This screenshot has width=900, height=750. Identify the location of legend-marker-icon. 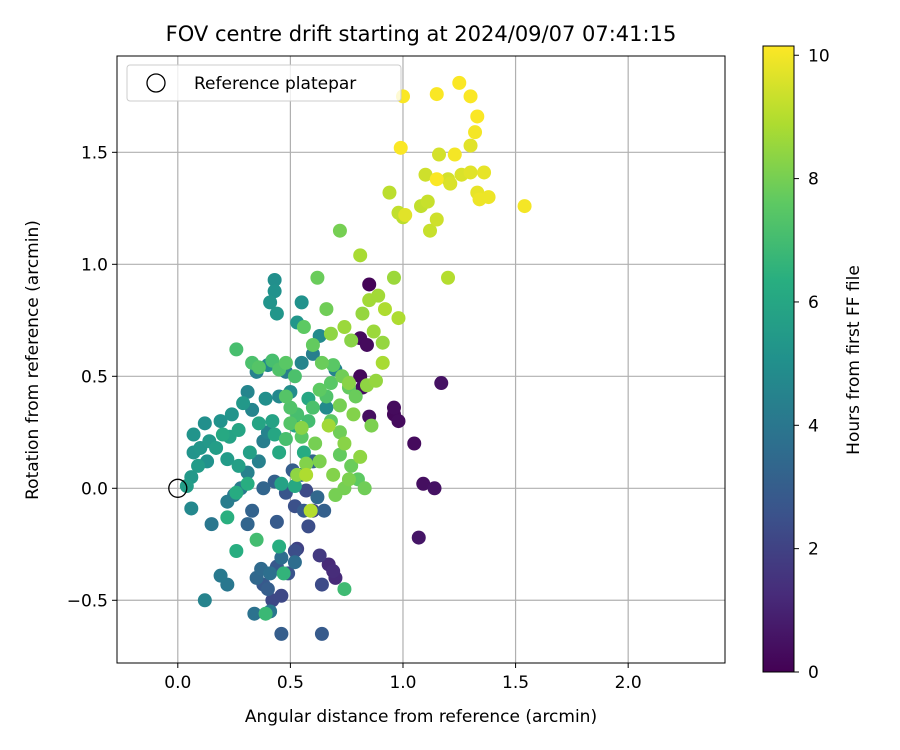
(156, 83).